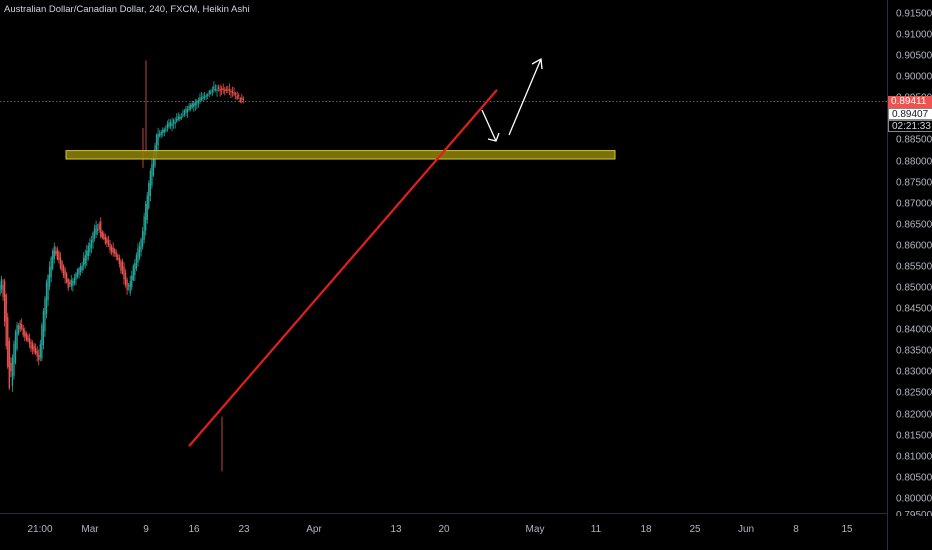 The image size is (932, 550). What do you see at coordinates (914, 415) in the screenshot?
I see `price-tick-label: 0.82000` at bounding box center [914, 415].